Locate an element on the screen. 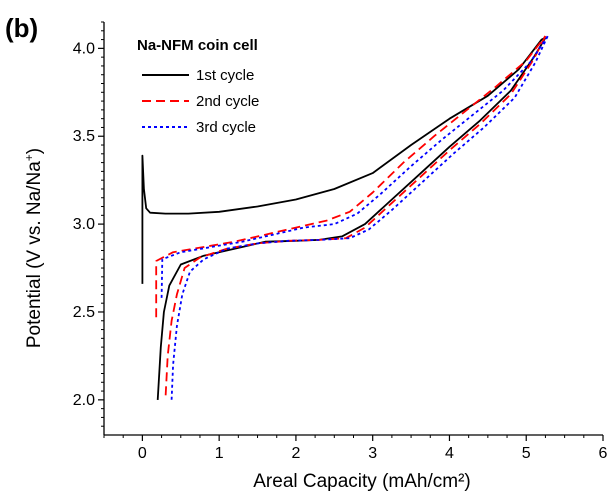  y-tick-label: 4.0 is located at coordinates (84, 48).